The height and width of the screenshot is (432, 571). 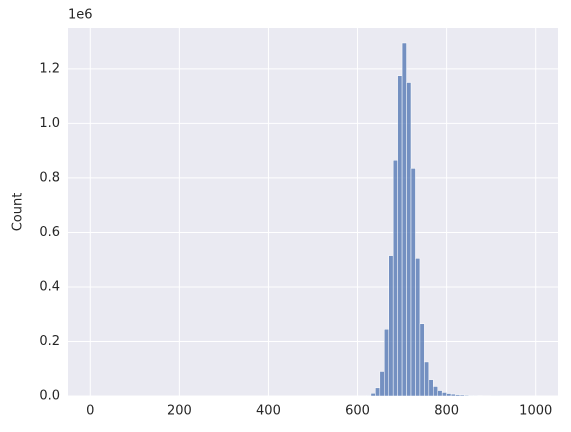 I want to click on y-axis-label: Count, so click(x=18, y=212).